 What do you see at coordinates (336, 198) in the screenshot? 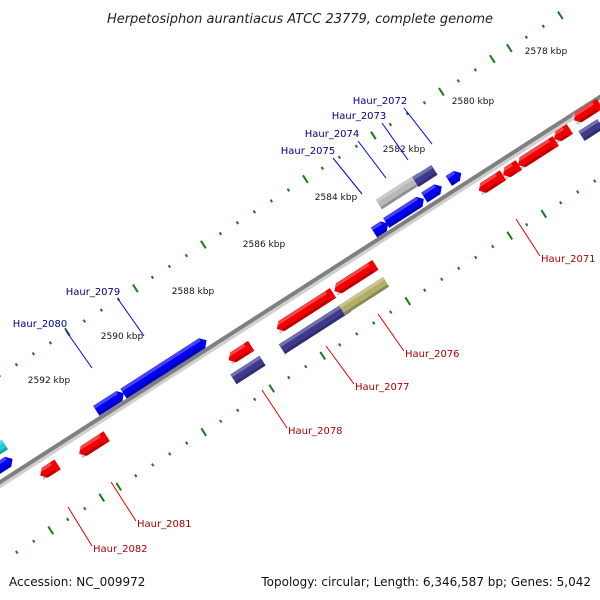
I see `tick-label: 2584 kbp` at bounding box center [336, 198].